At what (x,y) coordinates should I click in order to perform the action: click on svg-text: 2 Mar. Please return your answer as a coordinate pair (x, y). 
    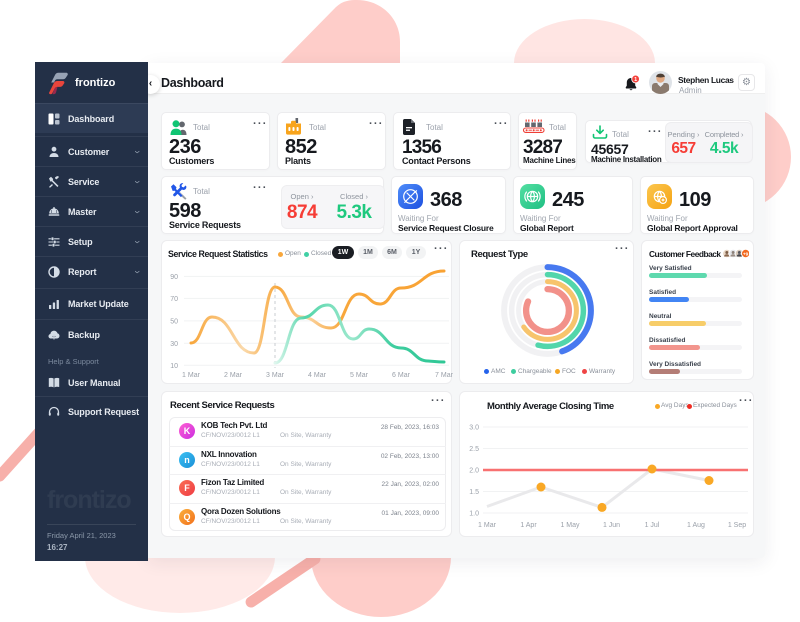
    Looking at the image, I should click on (233, 375).